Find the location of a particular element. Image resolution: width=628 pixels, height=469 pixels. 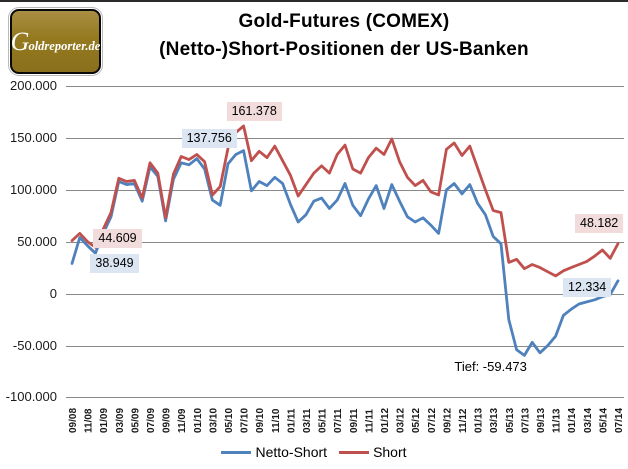

data-label-netto-last: 12.334 is located at coordinates (587, 287).